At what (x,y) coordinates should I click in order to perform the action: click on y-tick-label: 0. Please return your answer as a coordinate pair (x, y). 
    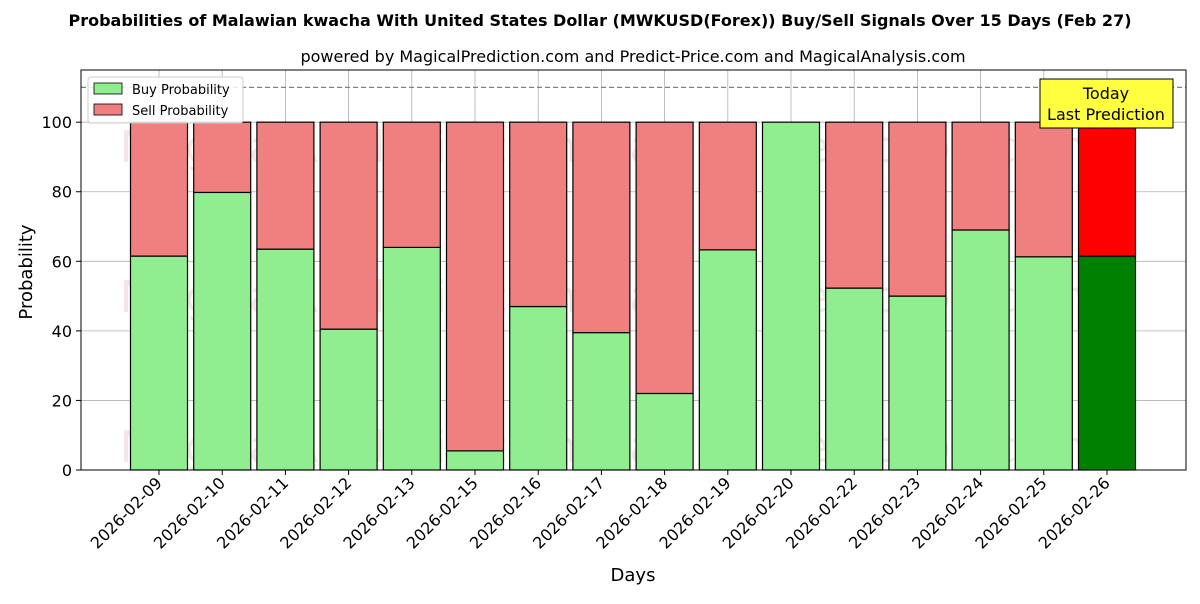
    Looking at the image, I should click on (67, 470).